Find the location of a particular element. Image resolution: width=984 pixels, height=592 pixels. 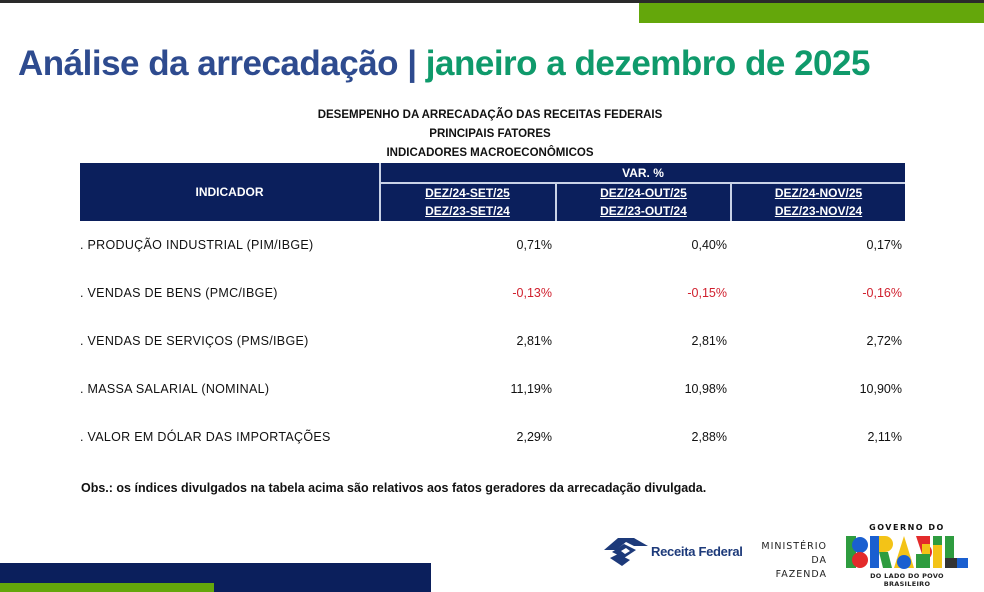

row-value: 10,98% is located at coordinates (705, 389).